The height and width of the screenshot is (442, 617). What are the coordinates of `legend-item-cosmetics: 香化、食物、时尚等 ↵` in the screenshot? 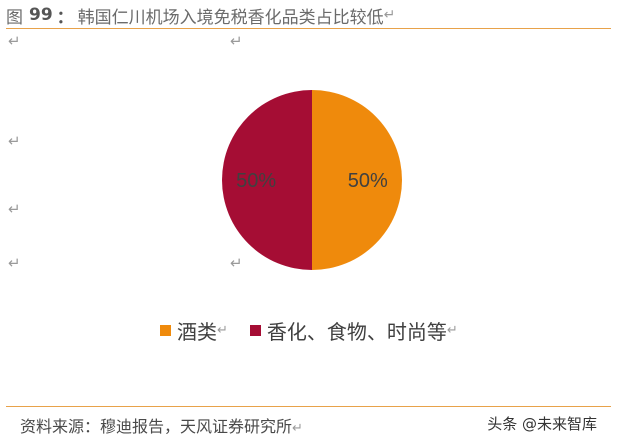 It's located at (353, 330).